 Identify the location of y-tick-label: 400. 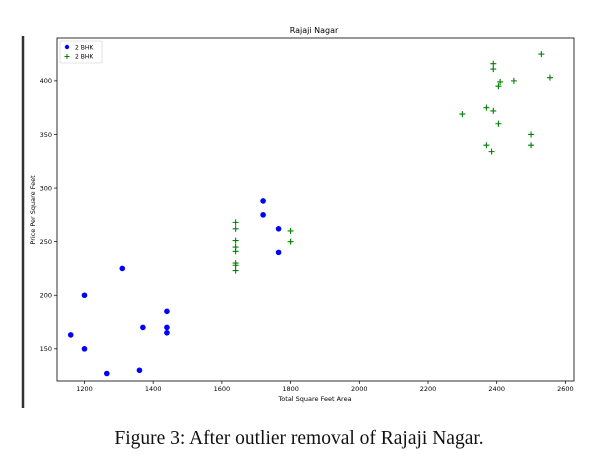
(46, 81).